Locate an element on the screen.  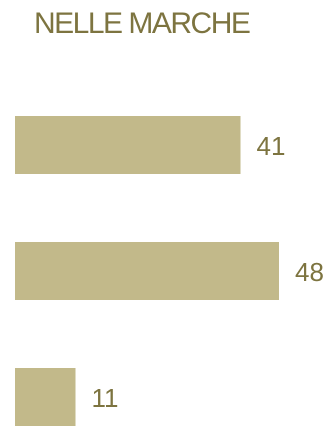
data-label-2: 48 is located at coordinates (309, 272).